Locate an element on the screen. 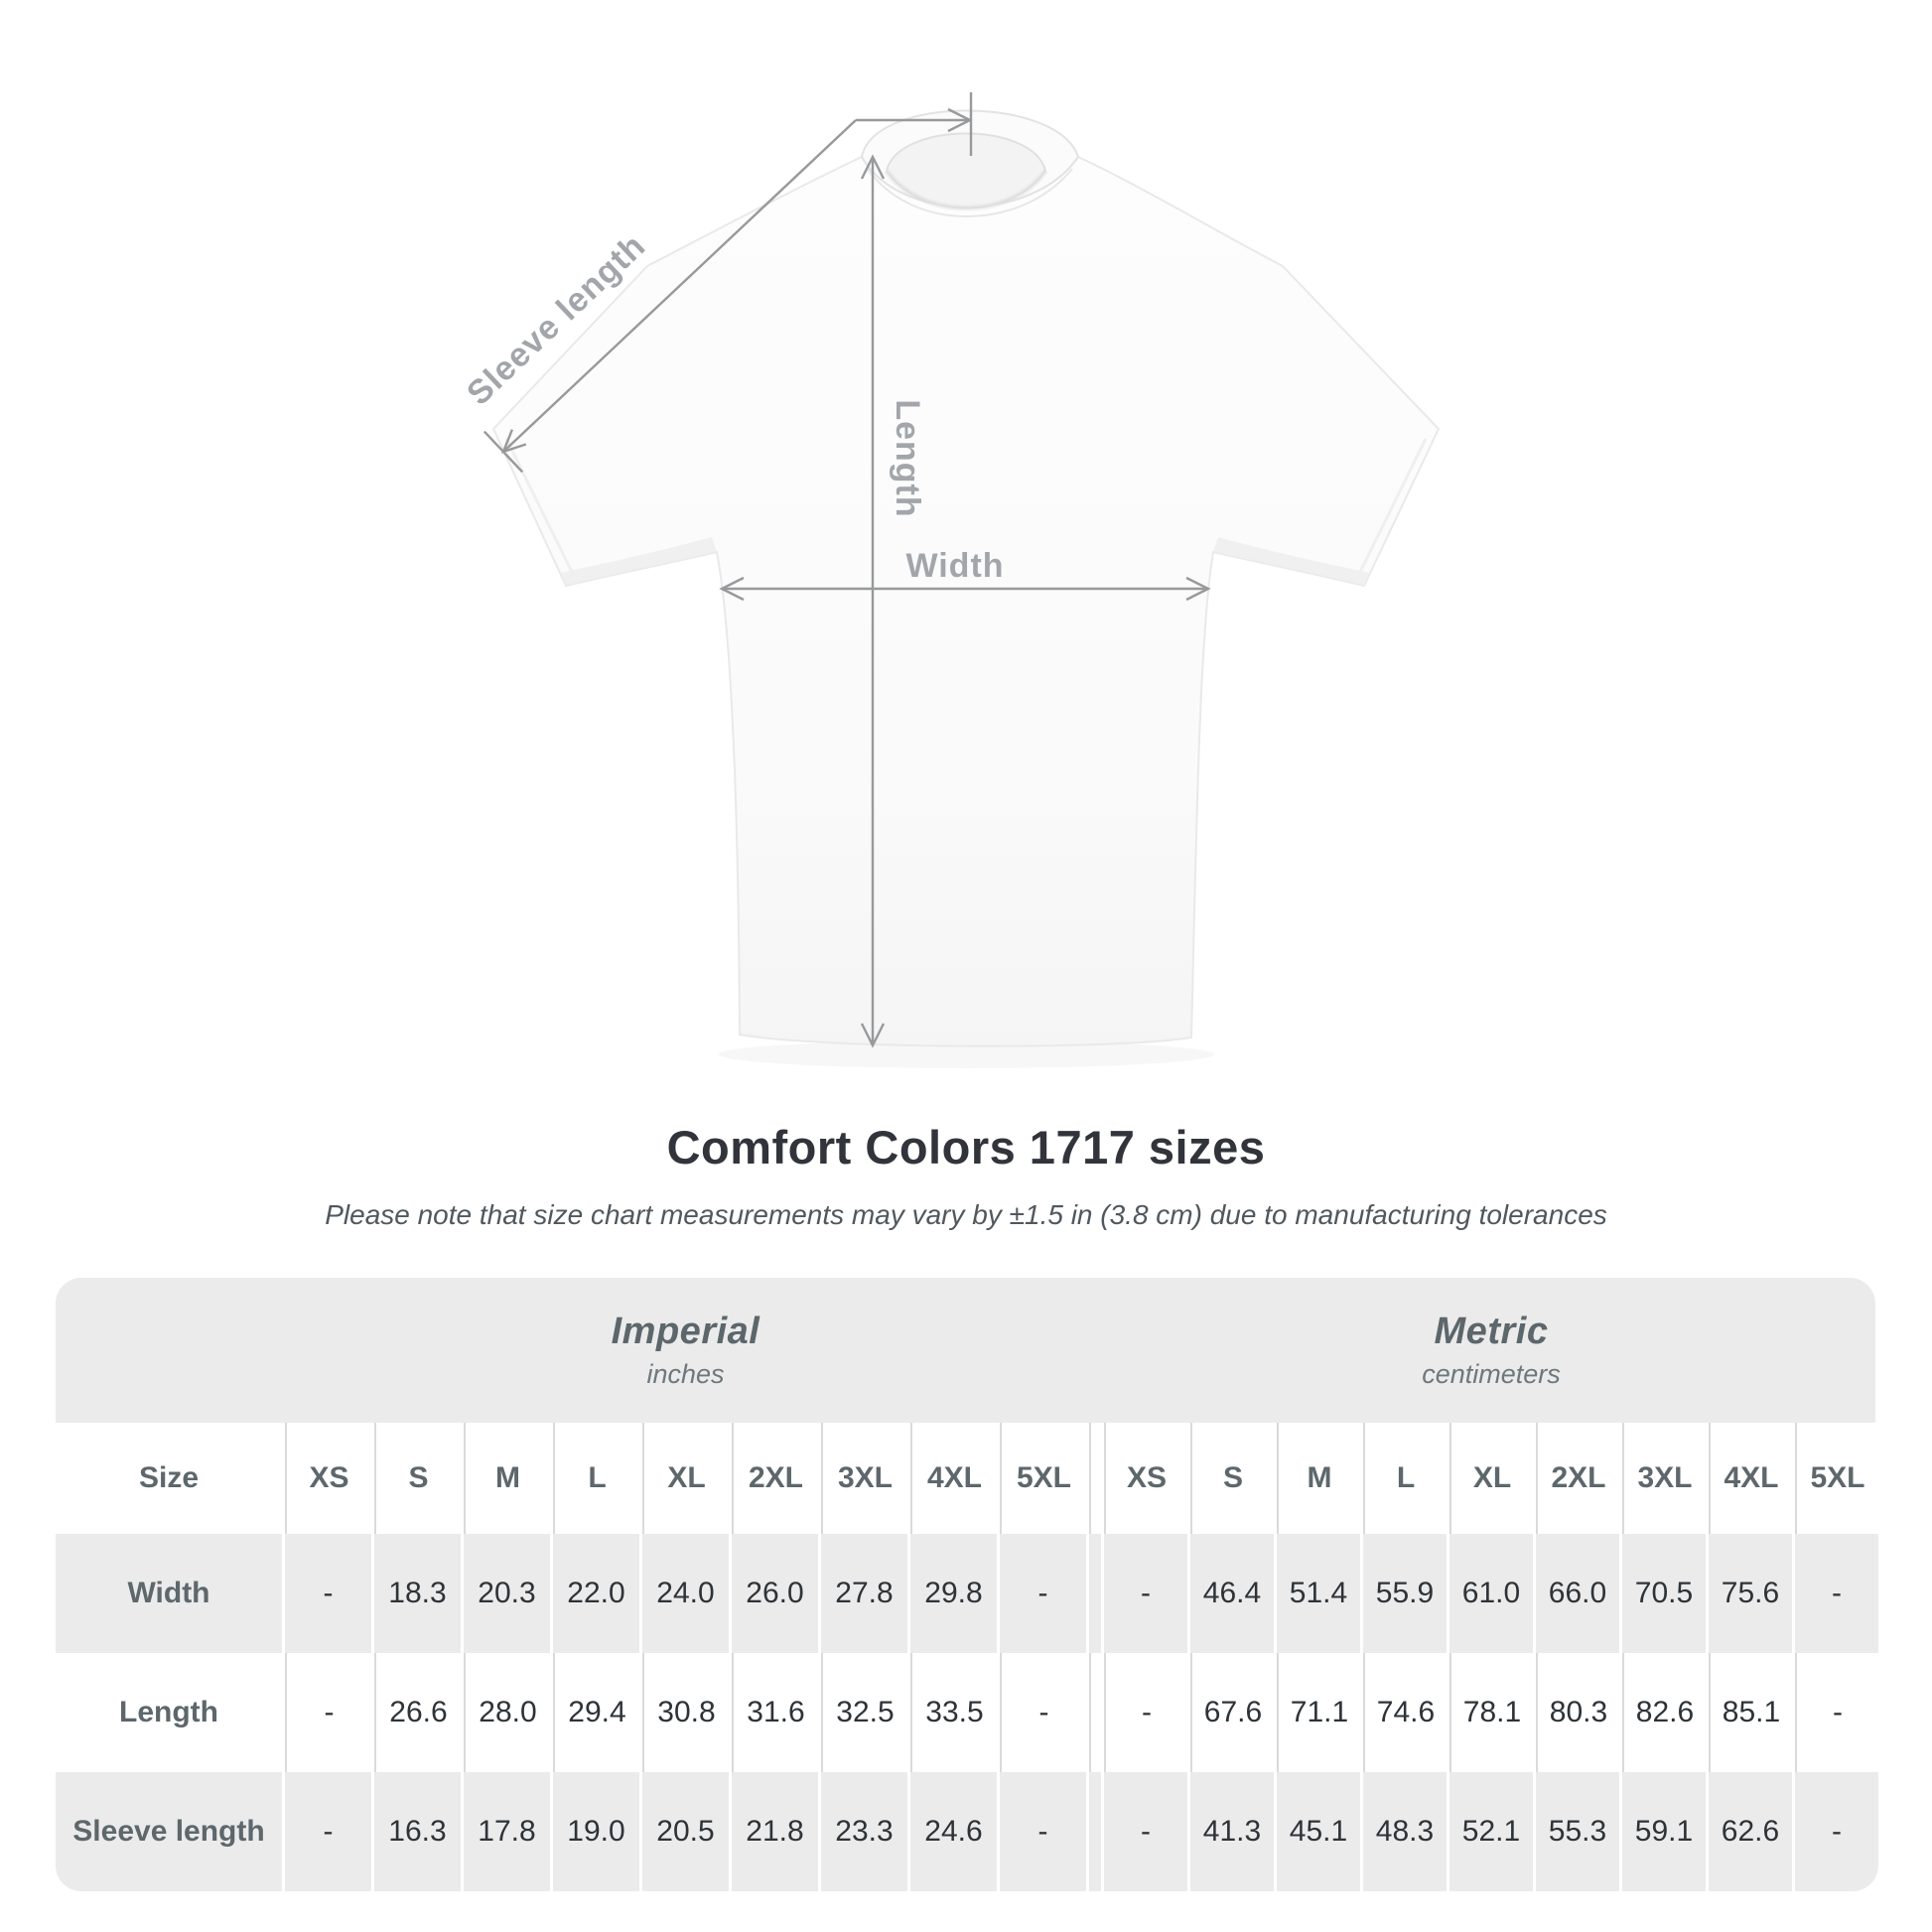  table-cell: 78.1 is located at coordinates (1491, 1713).